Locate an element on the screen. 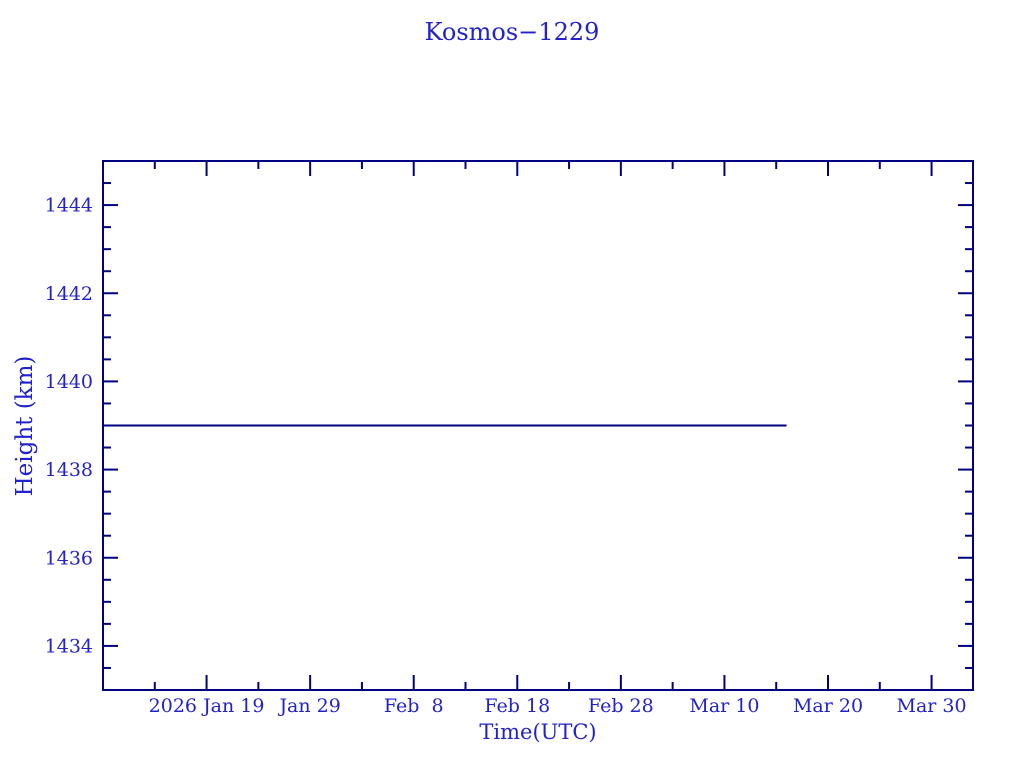 Image resolution: width=1024 pixels, height=768 pixels. x-tick-label: Mar 10 is located at coordinates (724, 706).